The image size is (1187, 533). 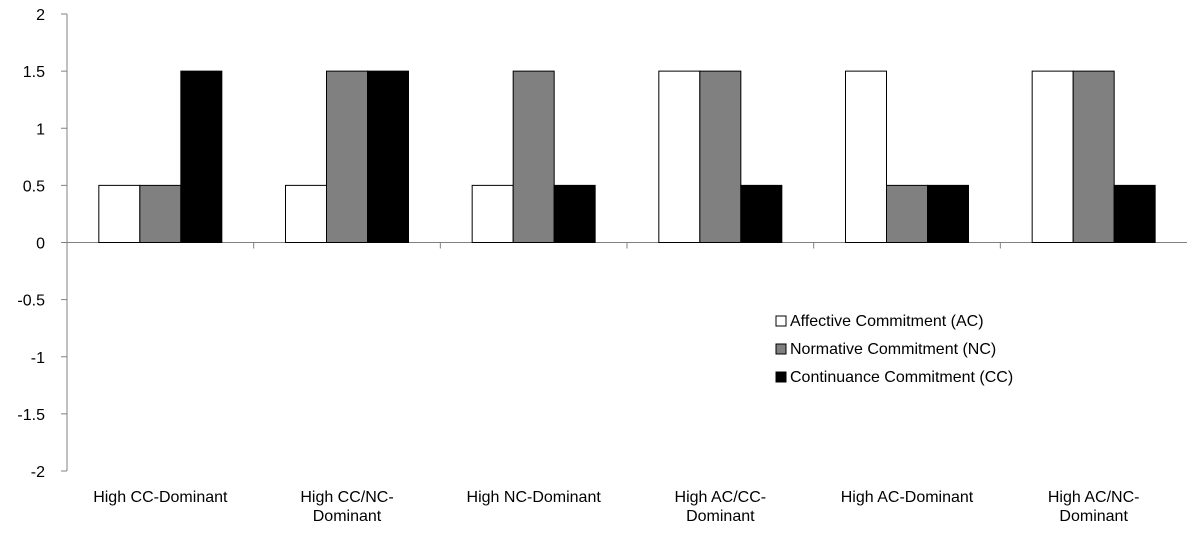 What do you see at coordinates (907, 497) in the screenshot?
I see `category-label: High AC-Dominant` at bounding box center [907, 497].